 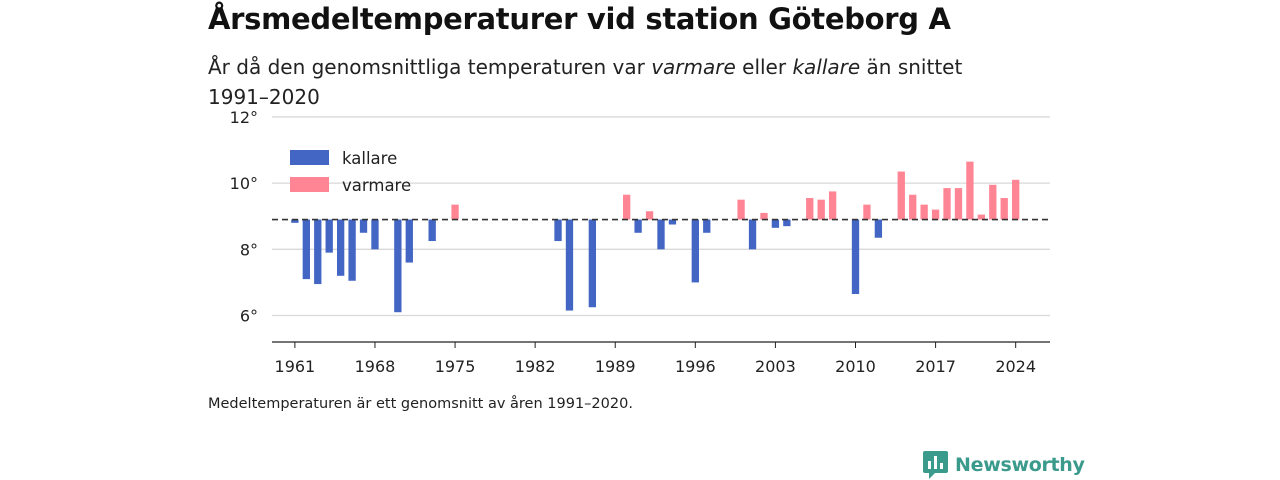 I want to click on bar-kallare-1966, so click(x=352, y=250).